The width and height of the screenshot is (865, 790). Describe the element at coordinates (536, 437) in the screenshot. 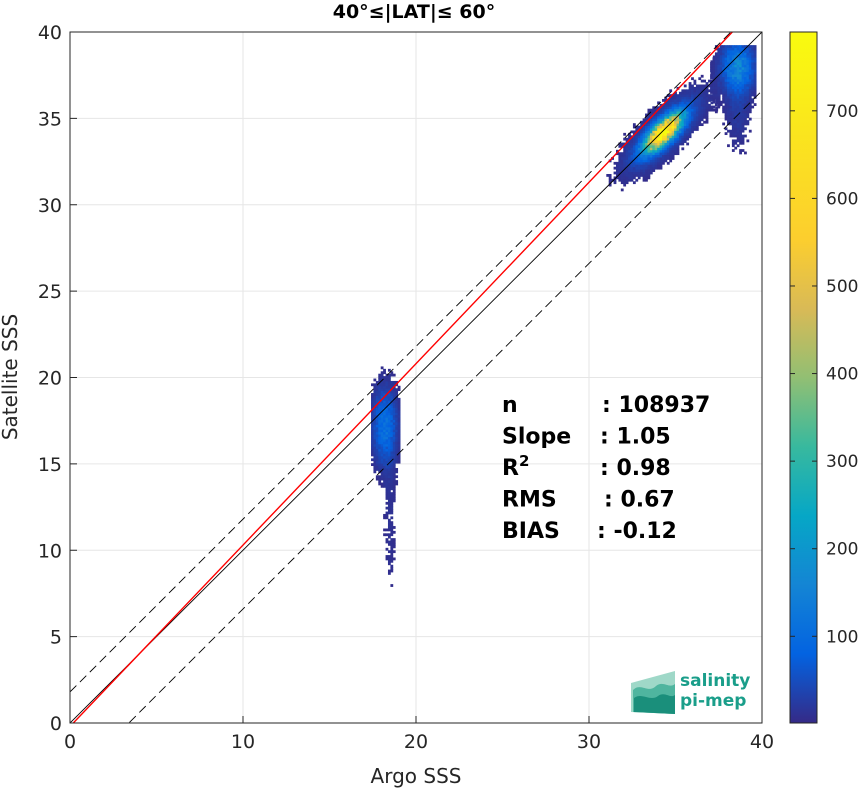

I see `stat-label: Slope` at that location.